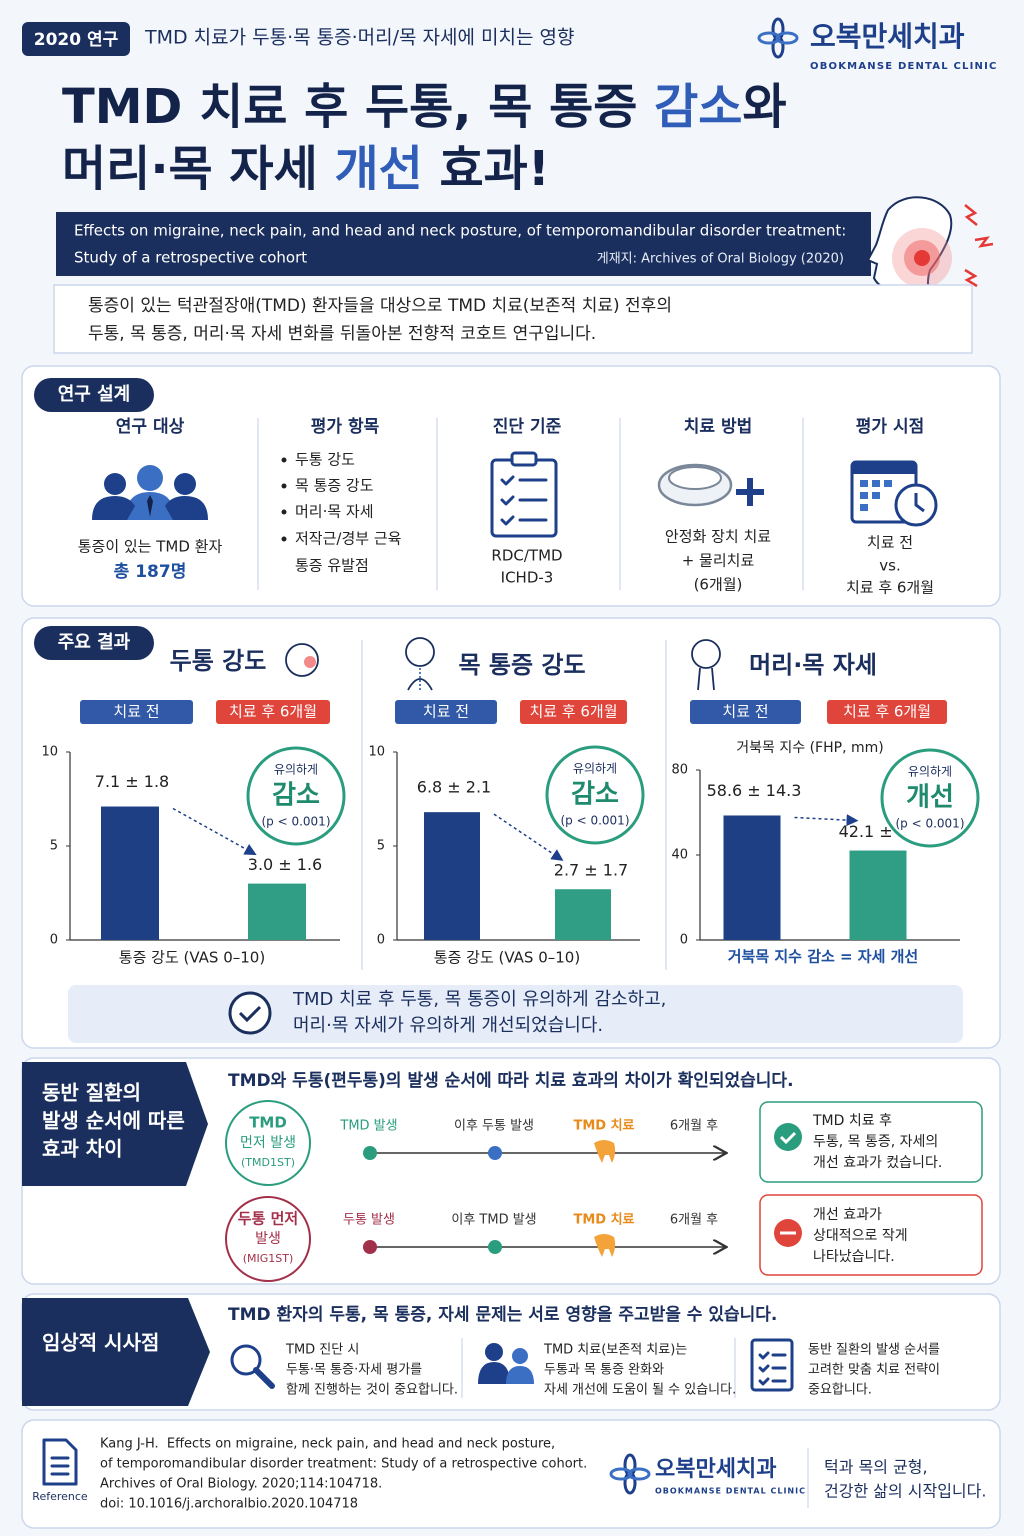 This screenshot has height=1536, width=1024. Describe the element at coordinates (250, 1013) in the screenshot. I see `check-icon` at that location.